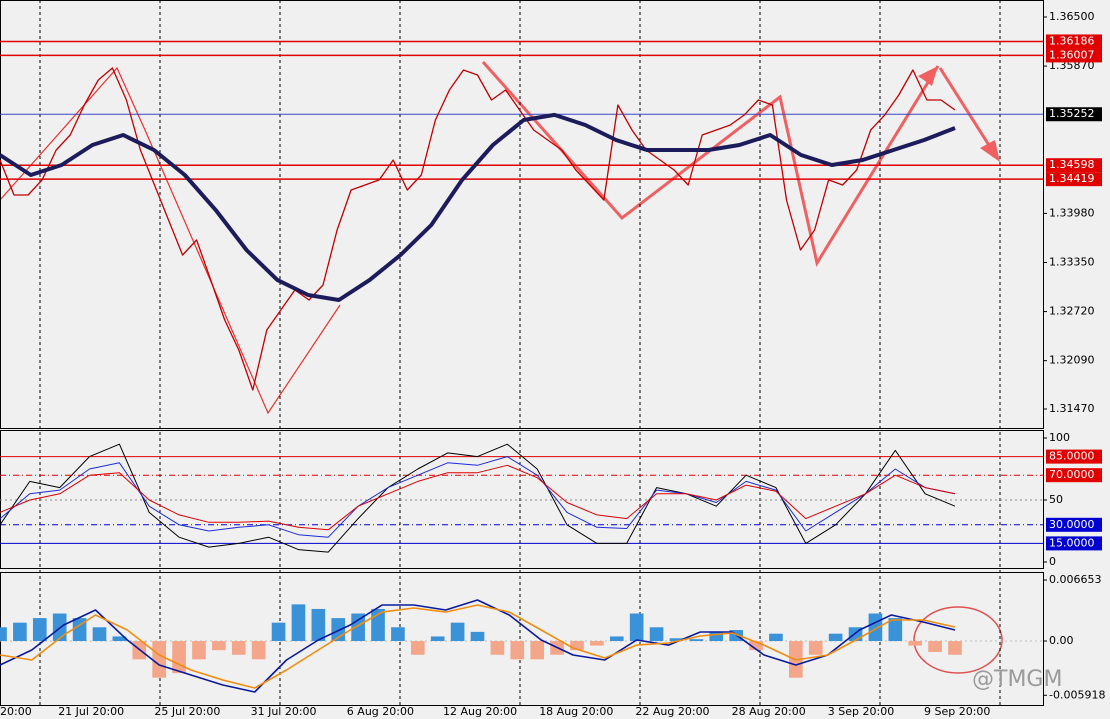 Image resolution: width=1110 pixels, height=719 pixels. I want to click on x-tick-label: 31 Jul 20:00, so click(284, 711).